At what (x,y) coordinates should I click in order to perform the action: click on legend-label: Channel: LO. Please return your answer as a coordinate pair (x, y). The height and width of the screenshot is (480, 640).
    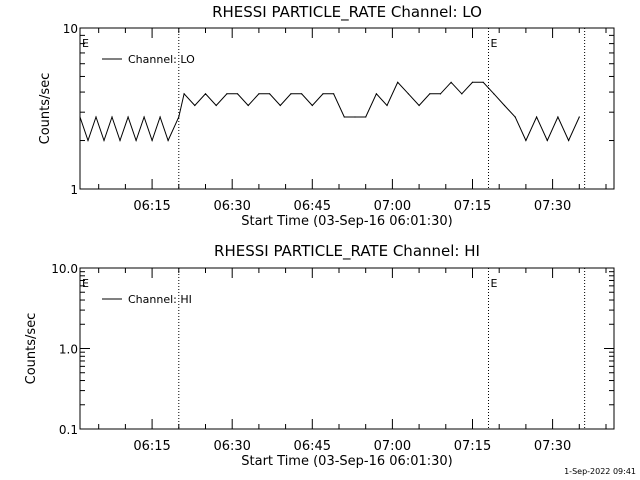
    Looking at the image, I should click on (161, 59).